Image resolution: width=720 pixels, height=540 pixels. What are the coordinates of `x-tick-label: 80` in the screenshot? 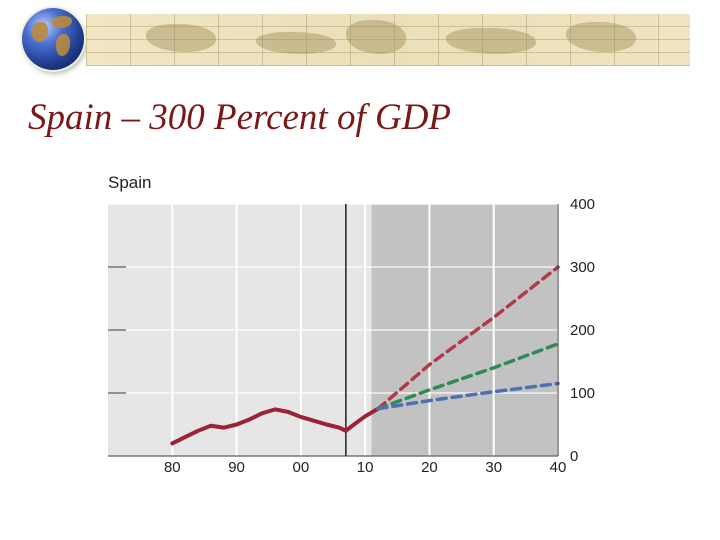 It's located at (172, 467).